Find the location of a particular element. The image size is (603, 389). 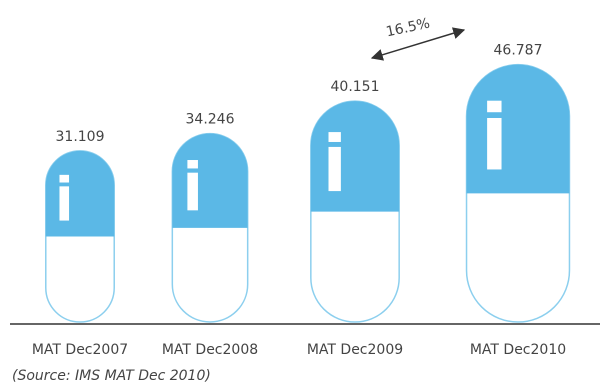

value-label: 46.787 is located at coordinates (518, 51).